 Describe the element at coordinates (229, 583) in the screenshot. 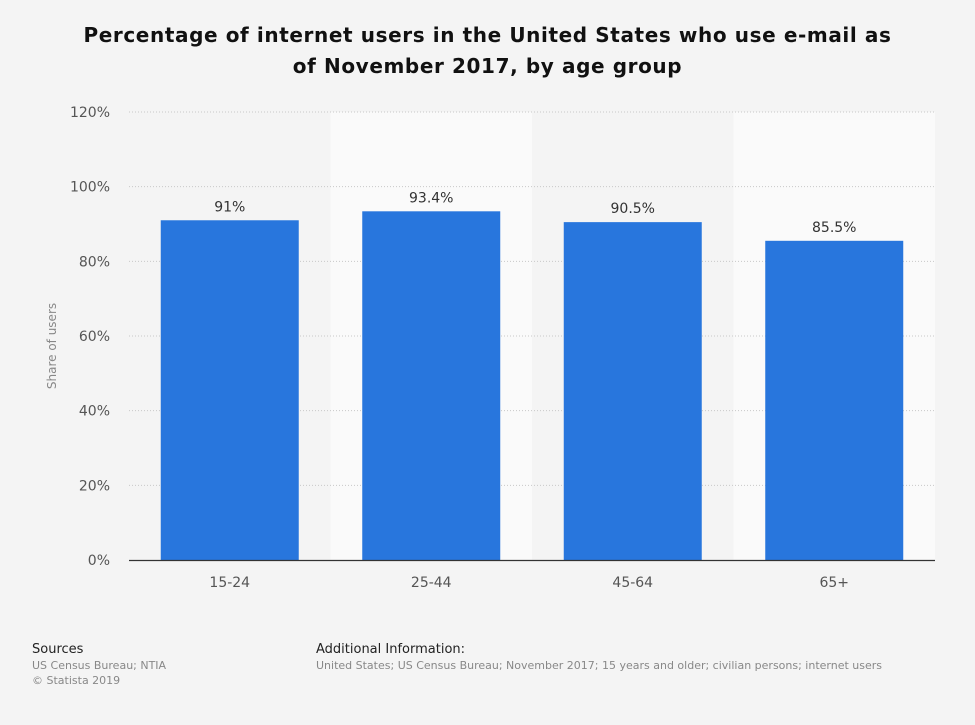

I see `x-tick-label: 15-24` at that location.